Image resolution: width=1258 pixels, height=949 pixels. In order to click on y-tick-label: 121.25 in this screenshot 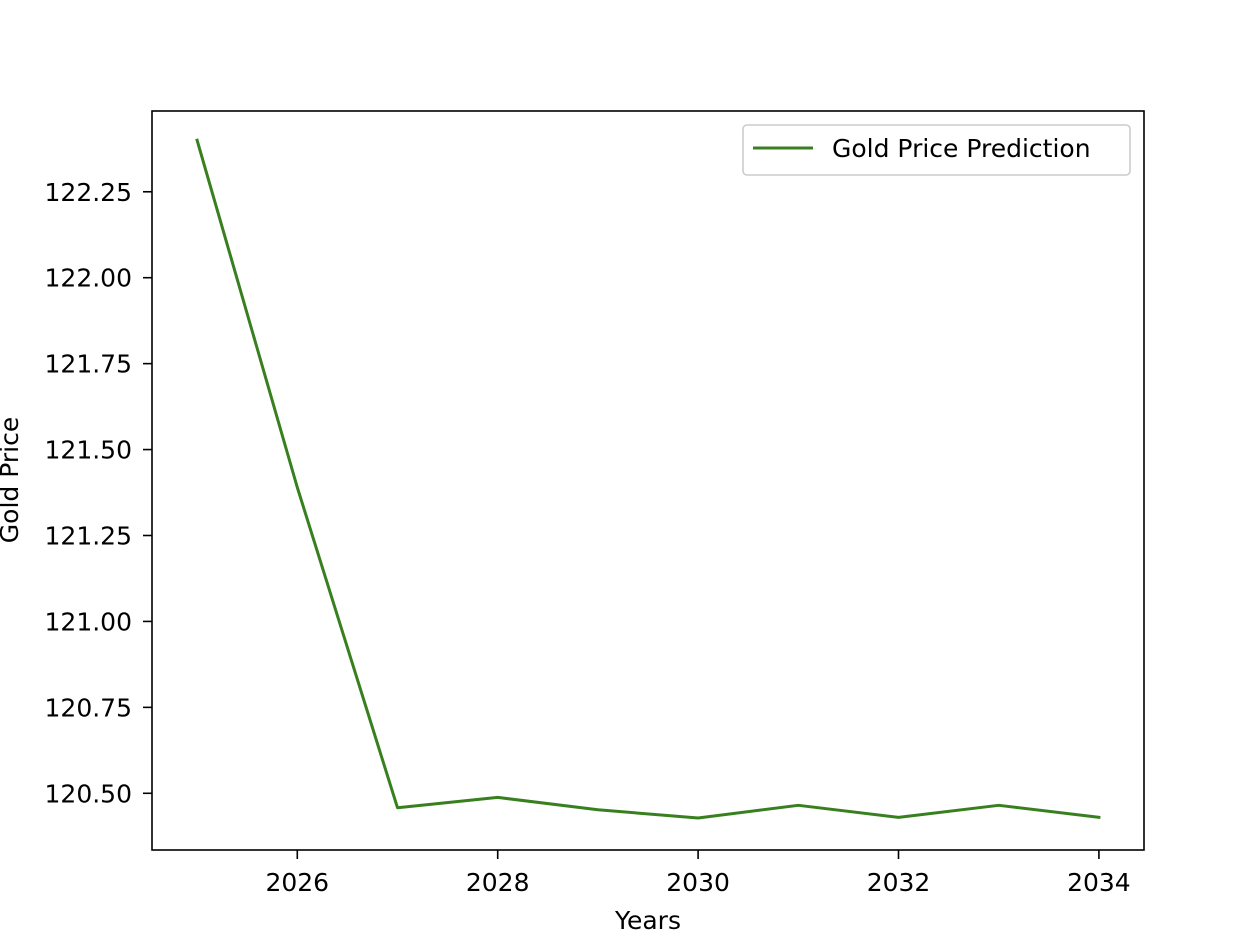, I will do `click(88, 535)`.